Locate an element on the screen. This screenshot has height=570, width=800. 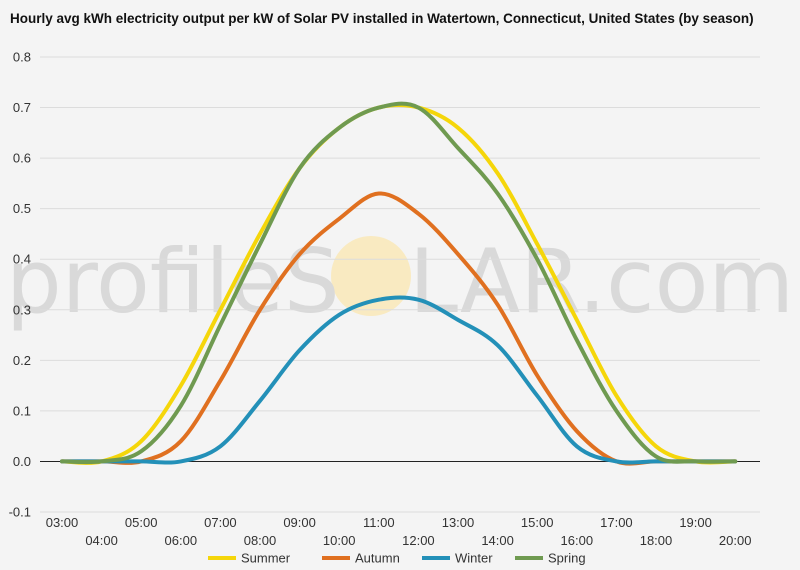
x-tick-label: 11:00 is located at coordinates (379, 522).